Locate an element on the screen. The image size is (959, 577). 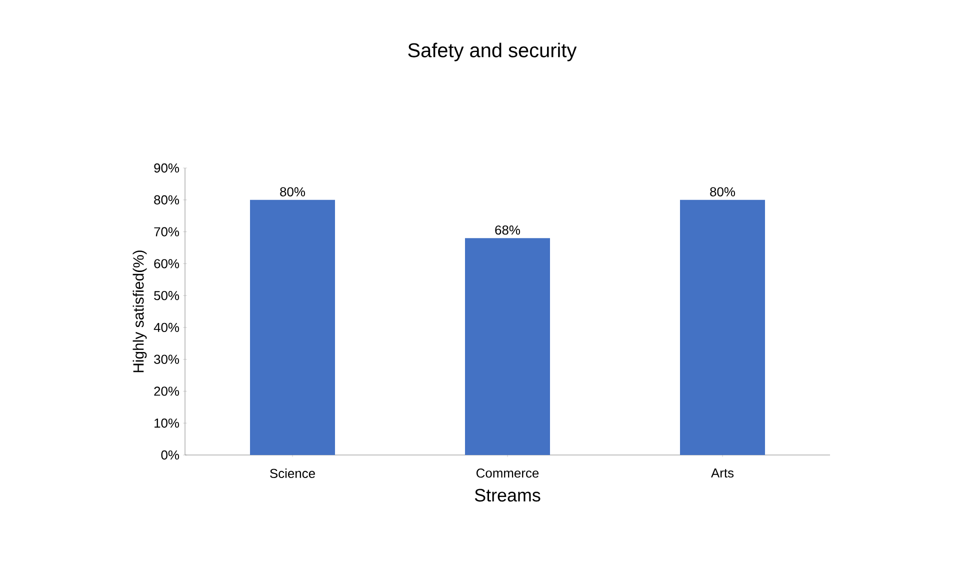
x-axis-title: Streams is located at coordinates (507, 495).